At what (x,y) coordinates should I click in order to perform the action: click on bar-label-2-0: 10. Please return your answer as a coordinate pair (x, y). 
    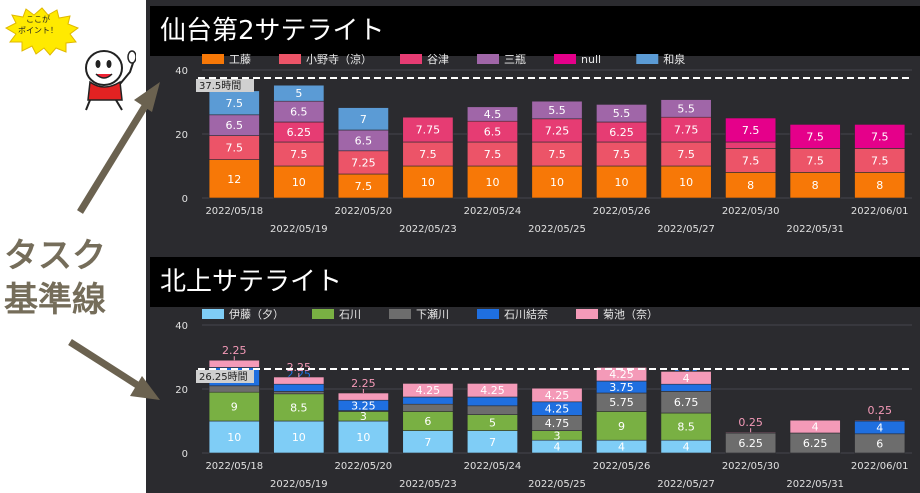
    Looking at the image, I should click on (363, 437).